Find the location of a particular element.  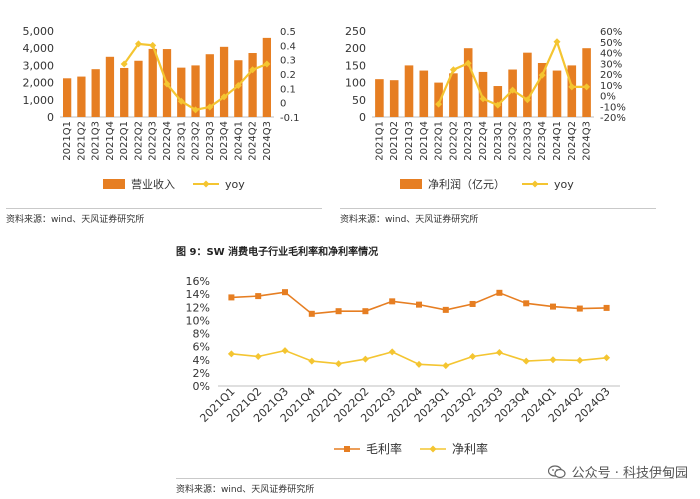

y-right-tick-label: 20% is located at coordinates (611, 75).